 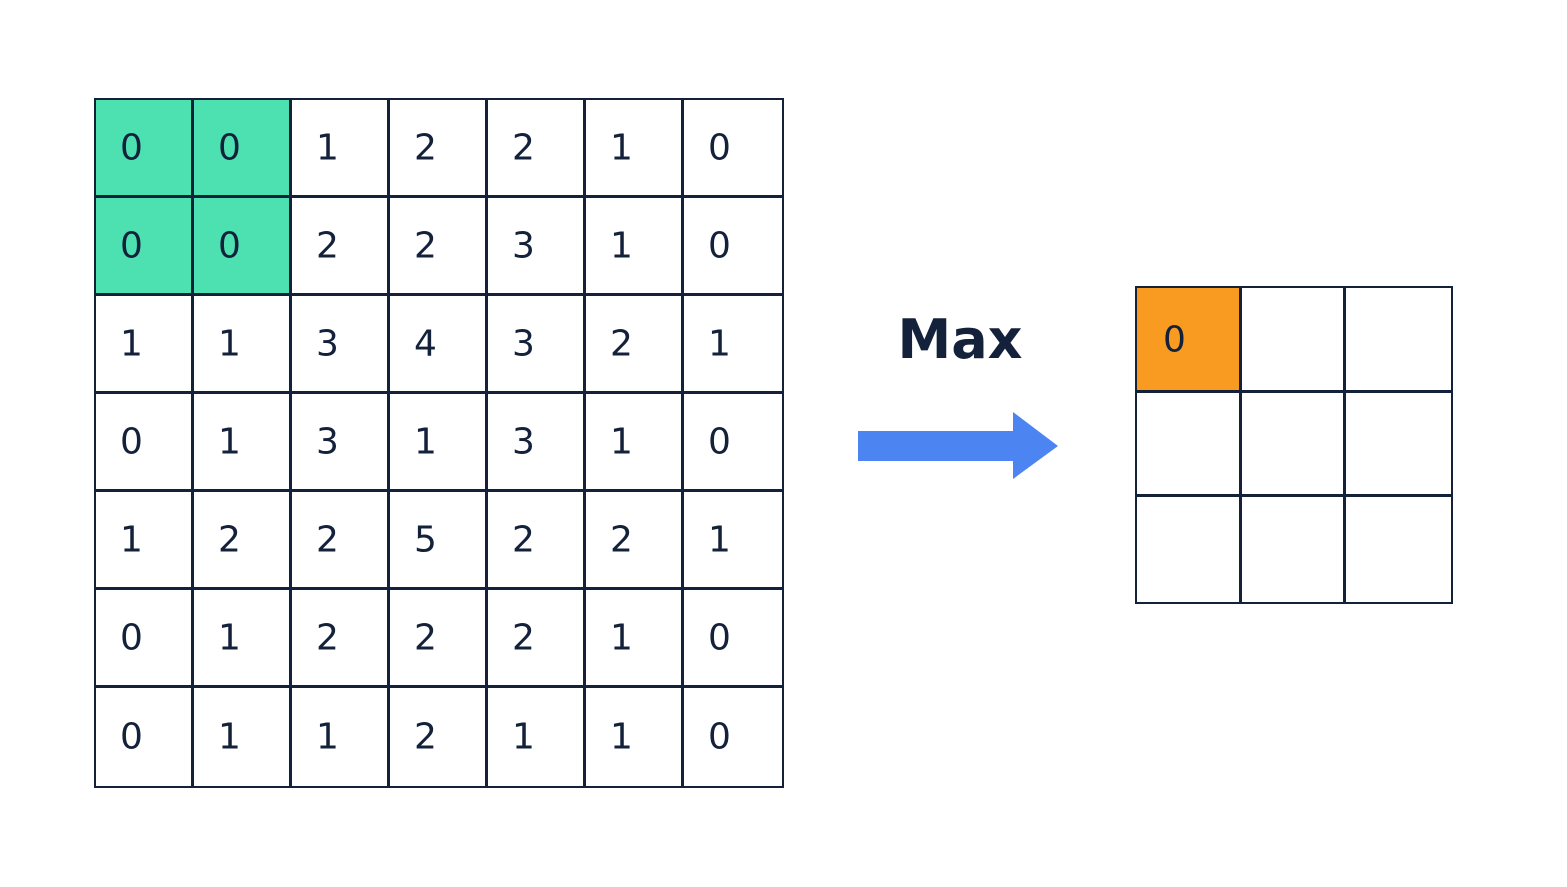 I want to click on arrow-head, so click(x=1035, y=445).